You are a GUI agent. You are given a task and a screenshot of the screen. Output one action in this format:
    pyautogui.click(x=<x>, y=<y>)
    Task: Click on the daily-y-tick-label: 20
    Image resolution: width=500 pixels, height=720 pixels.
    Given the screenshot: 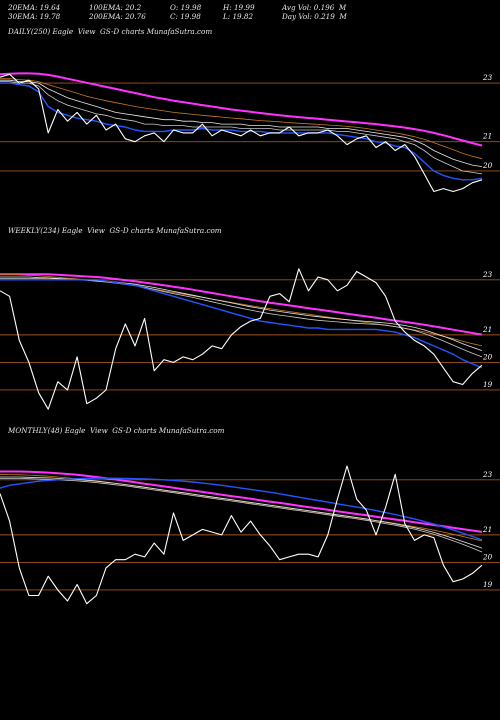 What is the action you would take?
    pyautogui.click(x=487, y=165)
    